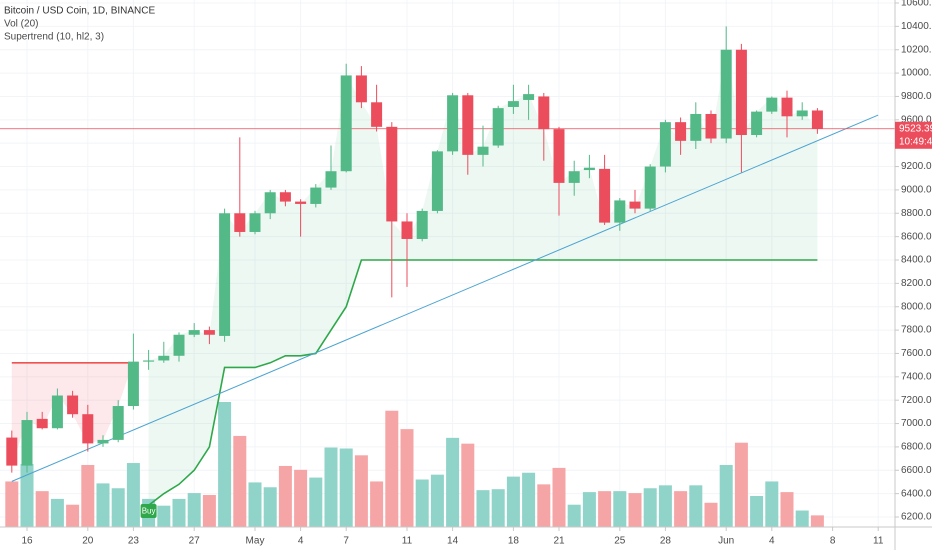 The image size is (932, 550). Describe the element at coordinates (916, 330) in the screenshot. I see `y-tick-label: 7800.00` at that location.